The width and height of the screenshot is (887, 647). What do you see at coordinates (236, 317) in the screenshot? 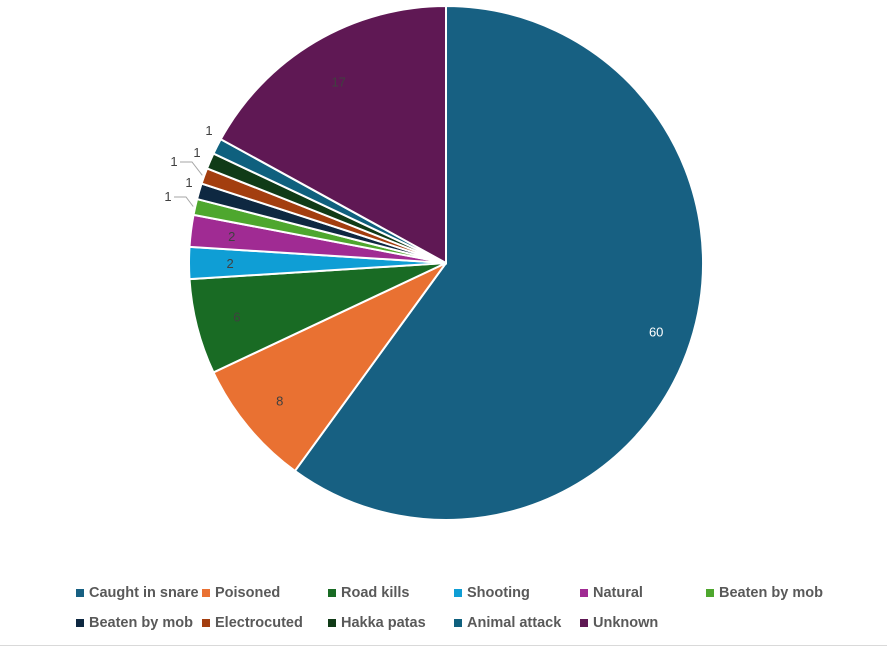
I see `data-label-3: 6` at bounding box center [236, 317].